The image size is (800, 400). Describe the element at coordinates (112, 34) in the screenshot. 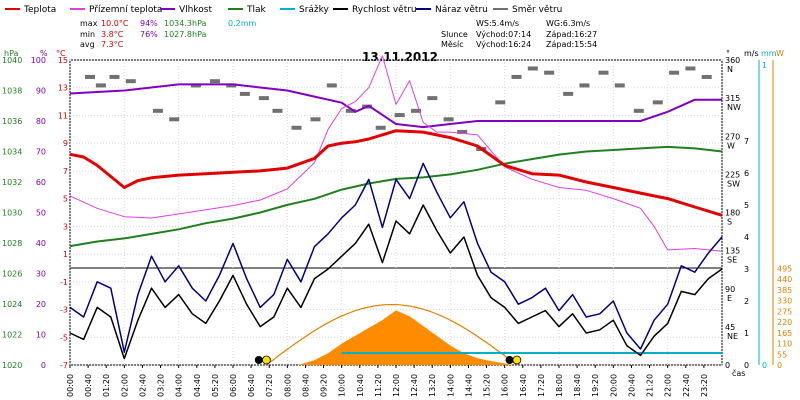

I see `stats-min-temp: 3.8°C` at that location.